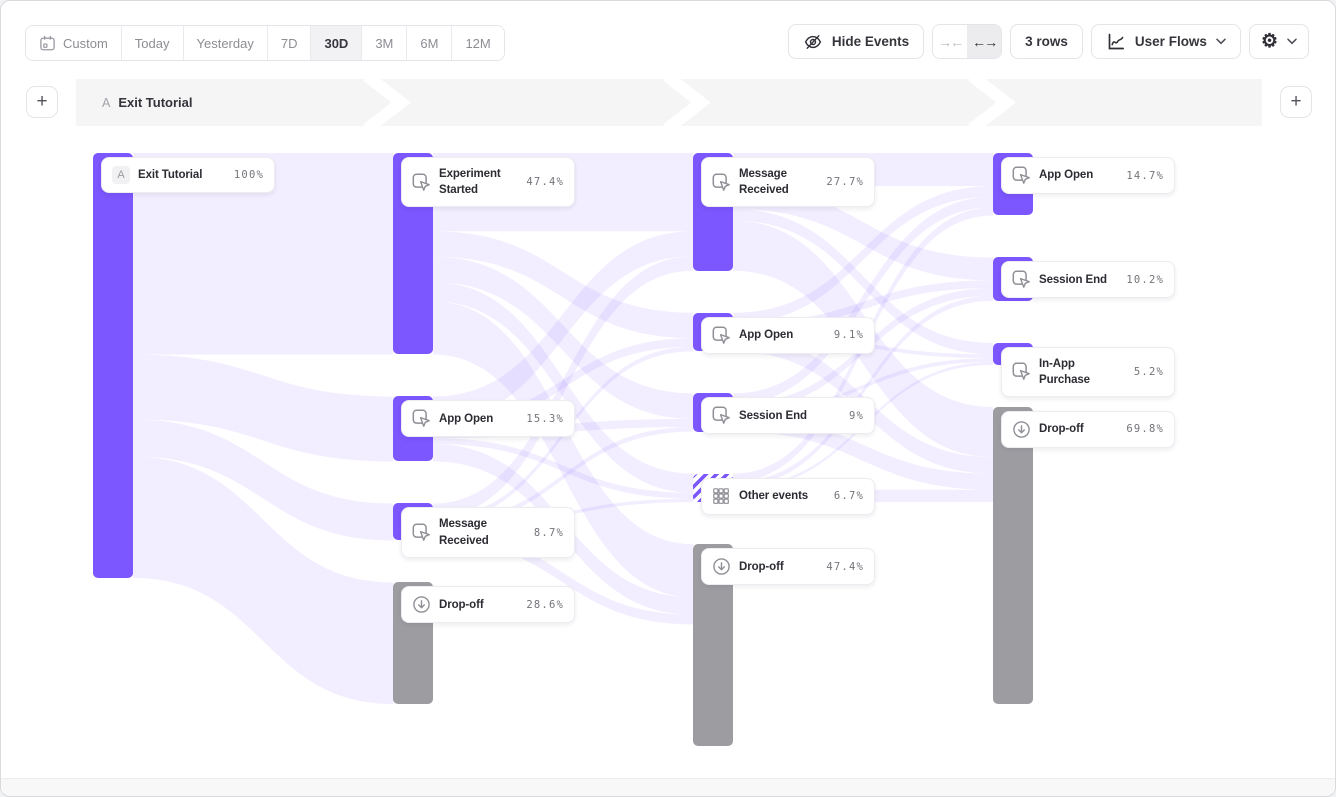 Image resolution: width=1336 pixels, height=797 pixels. Describe the element at coordinates (1145, 429) in the screenshot. I see `node-percentage: 69.8%` at that location.